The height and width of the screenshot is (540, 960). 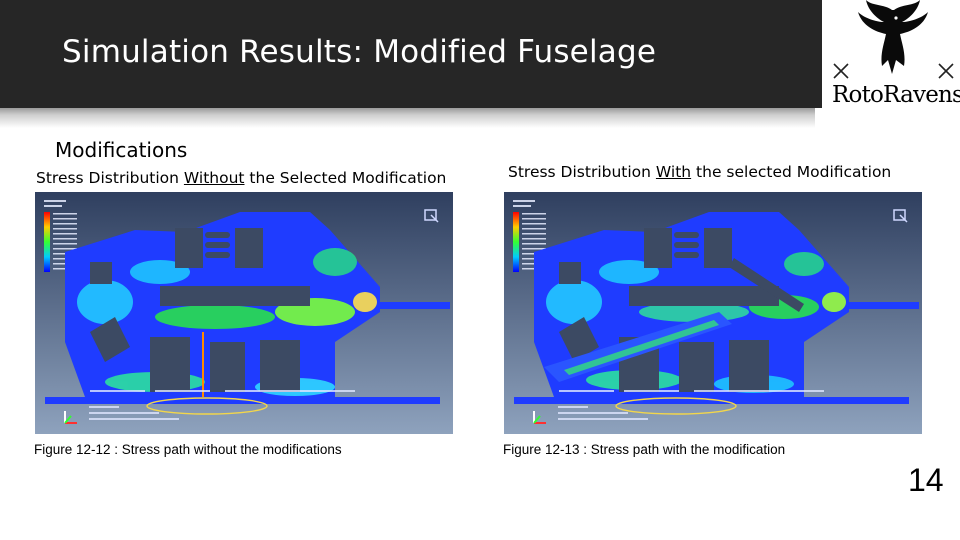 What do you see at coordinates (345, 178) in the screenshot?
I see `left-subheading-end: the Selected Modification` at bounding box center [345, 178].